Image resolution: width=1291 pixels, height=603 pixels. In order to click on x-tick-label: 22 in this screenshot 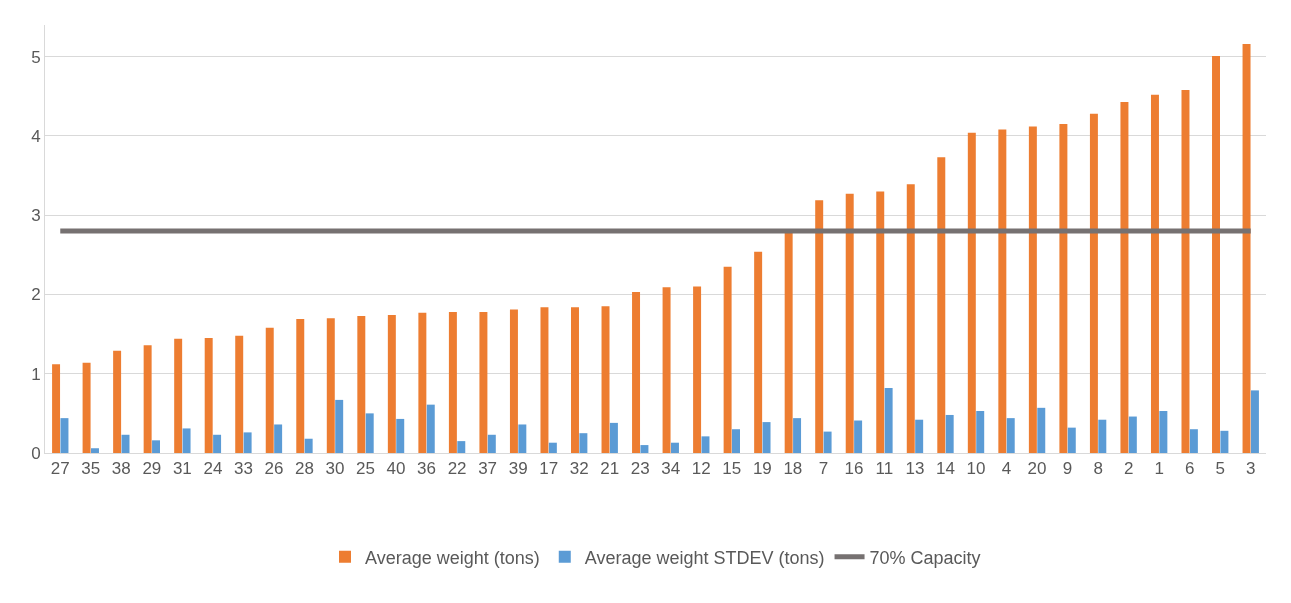, I will do `click(457, 469)`.